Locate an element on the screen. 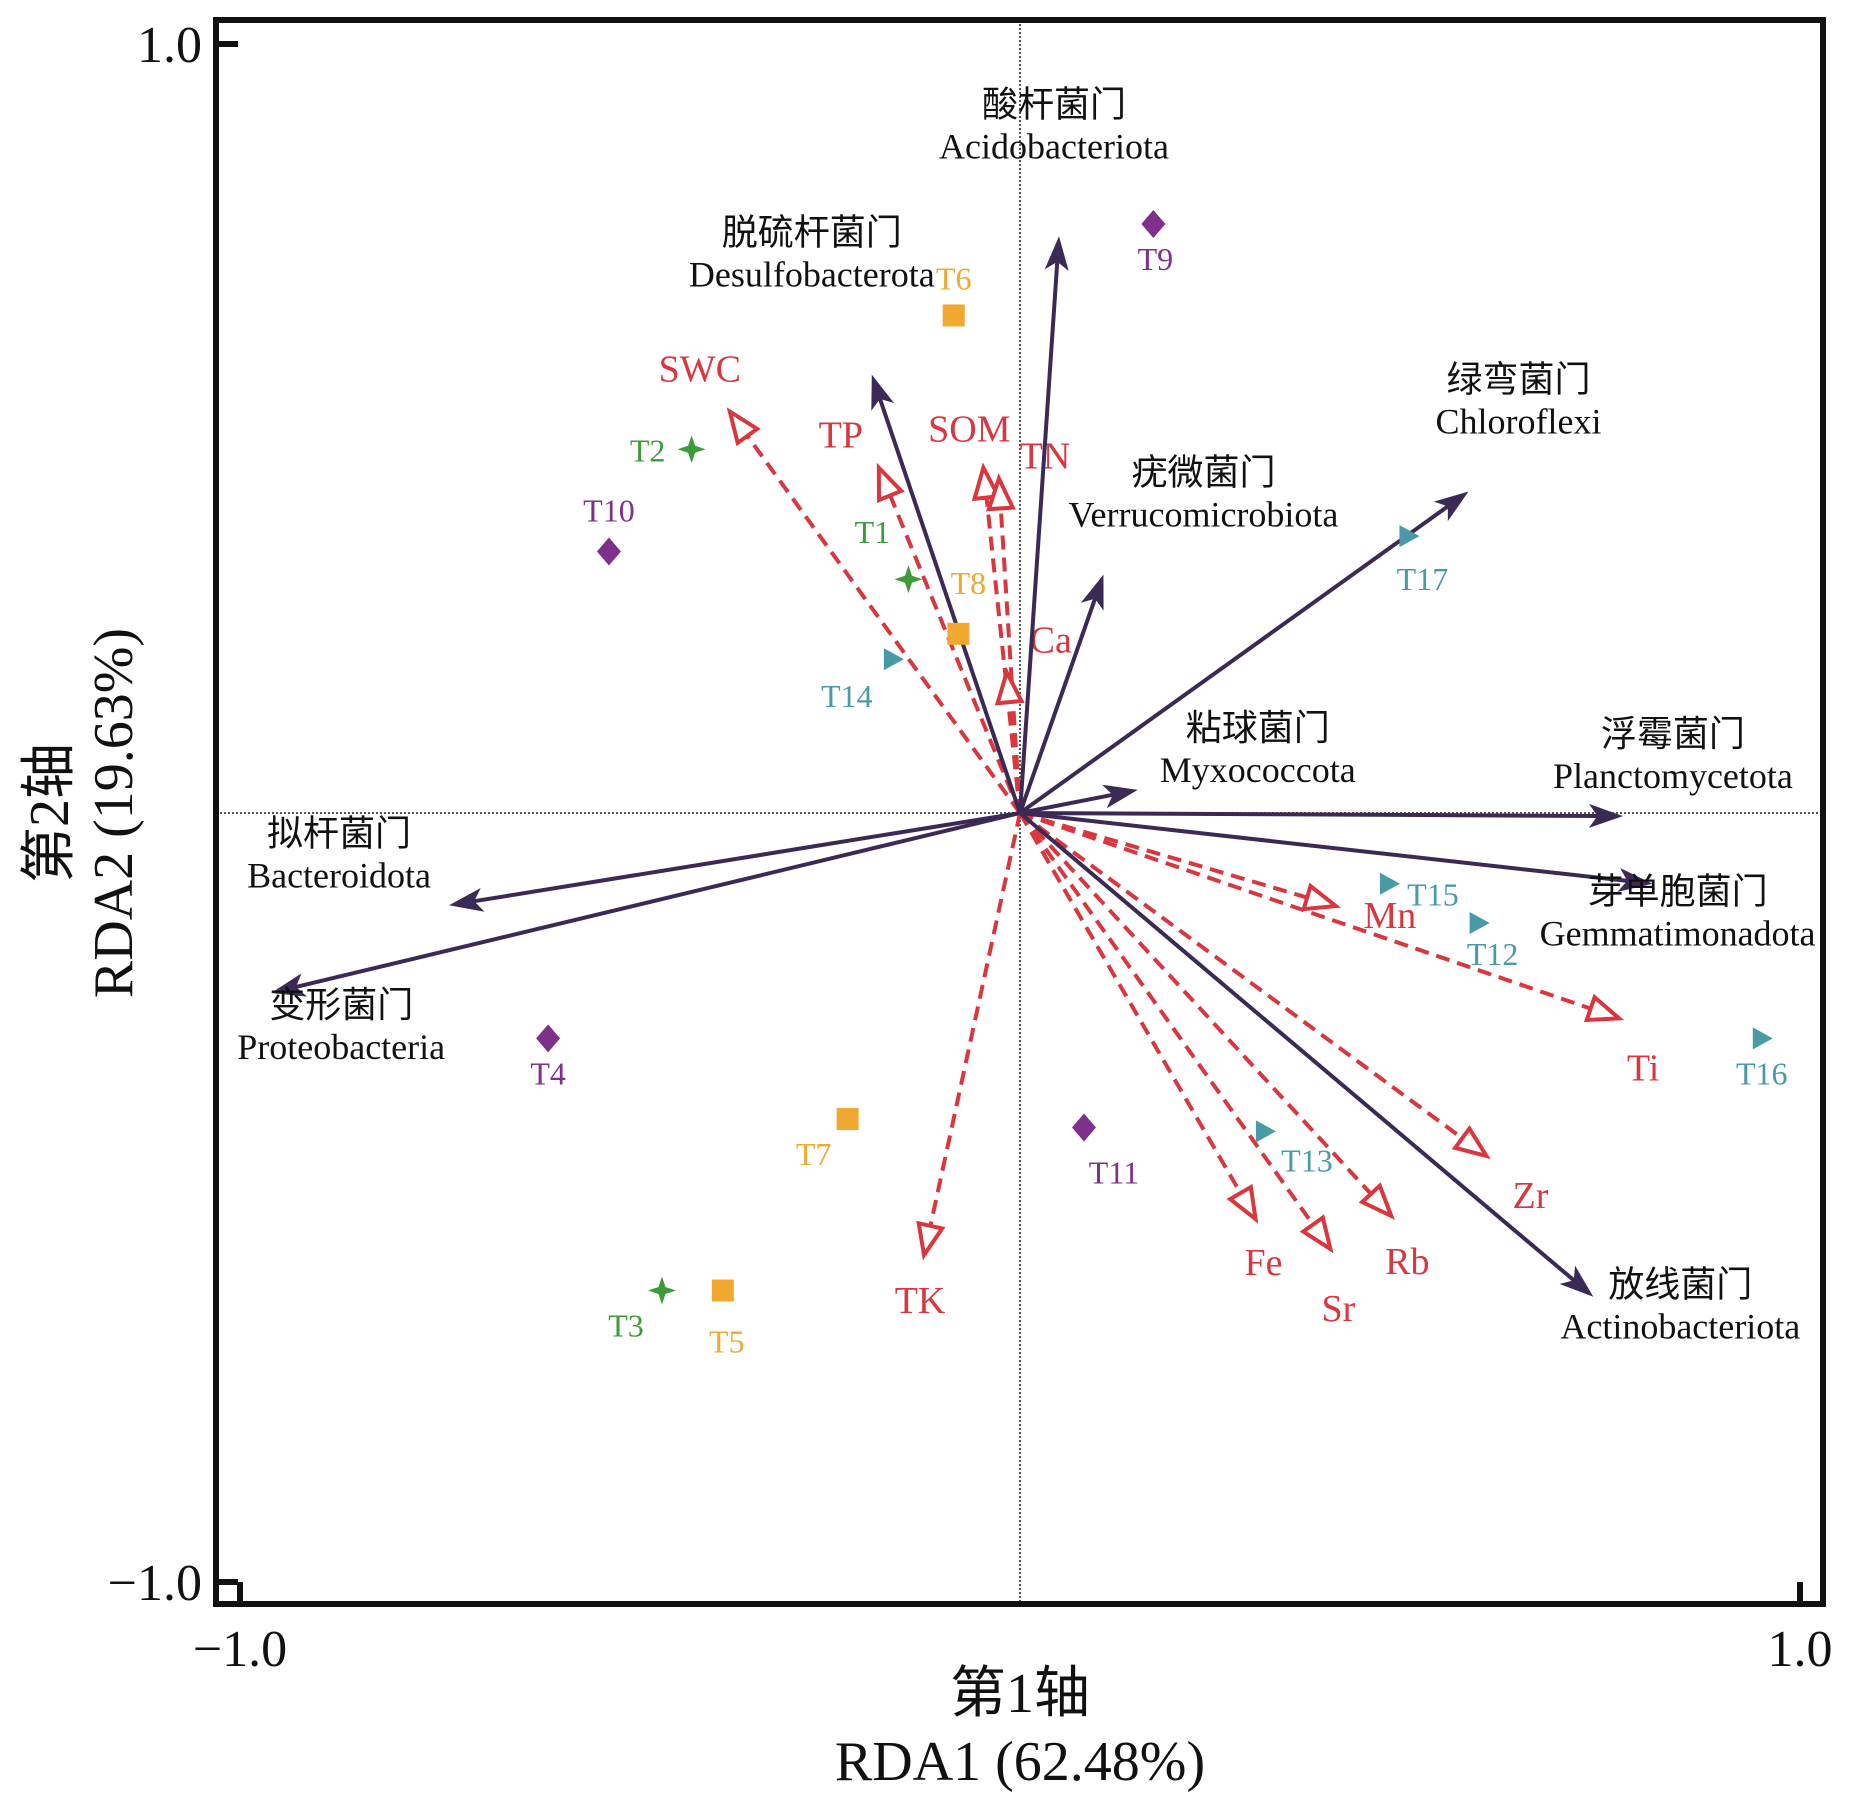 Image resolution: width=1866 pixels, height=1795 pixels. env-label: Sr is located at coordinates (1339, 1309).